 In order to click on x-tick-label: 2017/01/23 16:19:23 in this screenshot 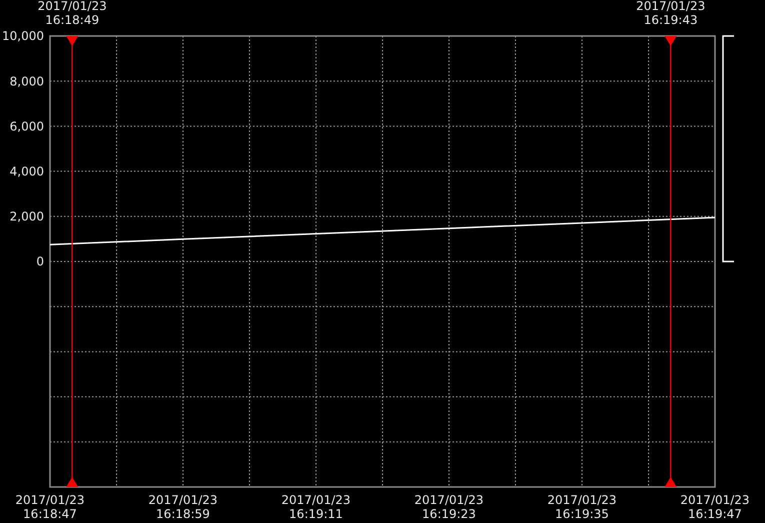, I will do `click(449, 507)`.